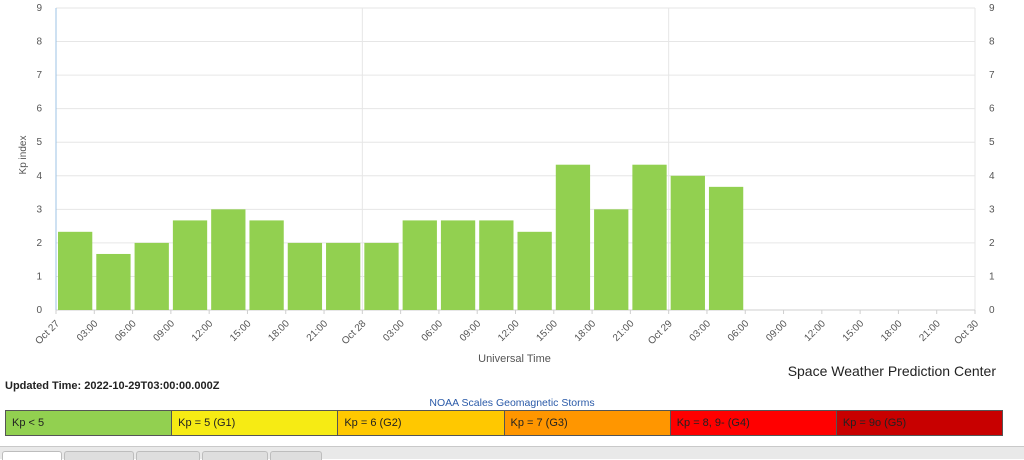 Image resolution: width=1024 pixels, height=460 pixels. What do you see at coordinates (39, 42) in the screenshot?
I see `y-tick-label-left: 8` at bounding box center [39, 42].